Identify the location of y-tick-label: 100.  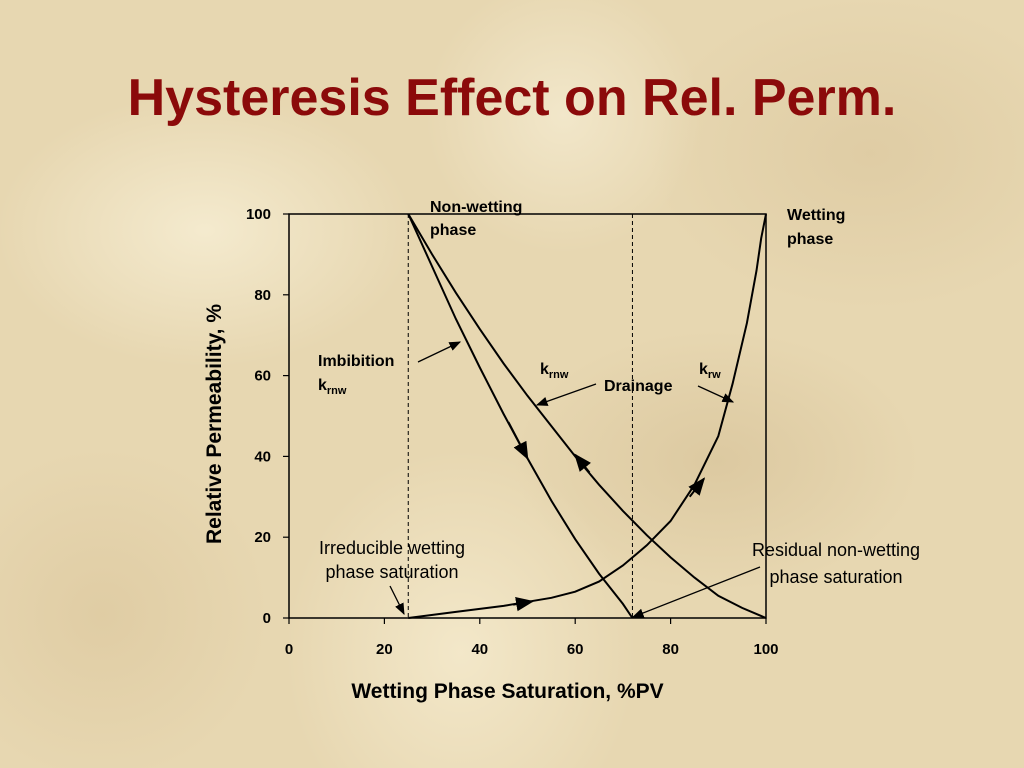
(258, 214).